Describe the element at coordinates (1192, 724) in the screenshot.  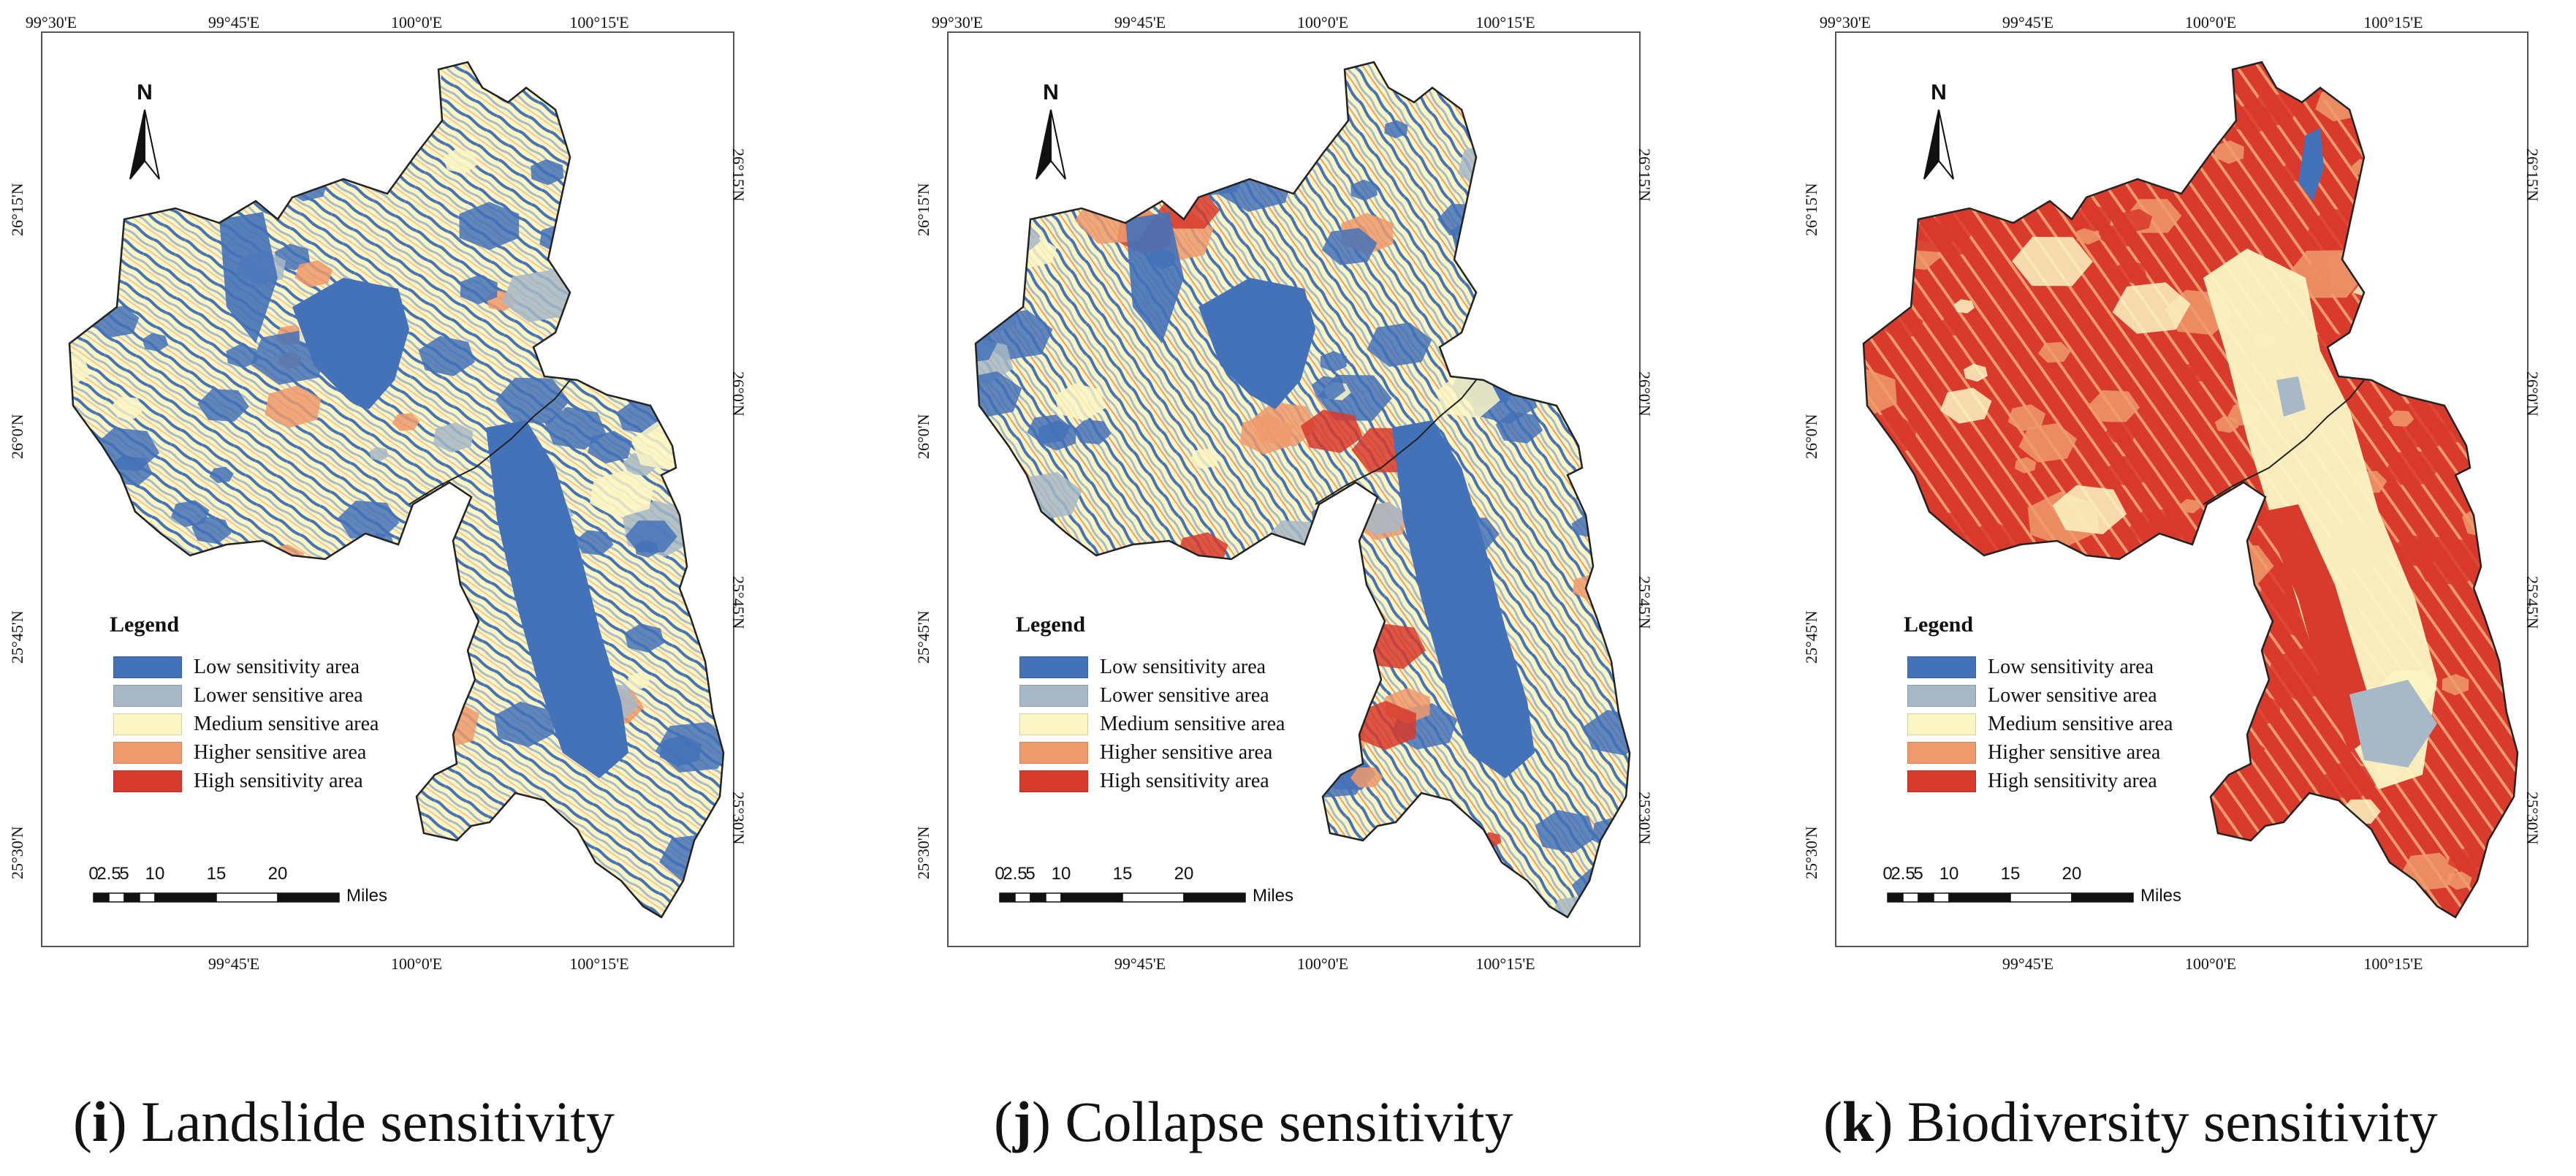
I see `legend-item-label: Medium sensitive area` at that location.